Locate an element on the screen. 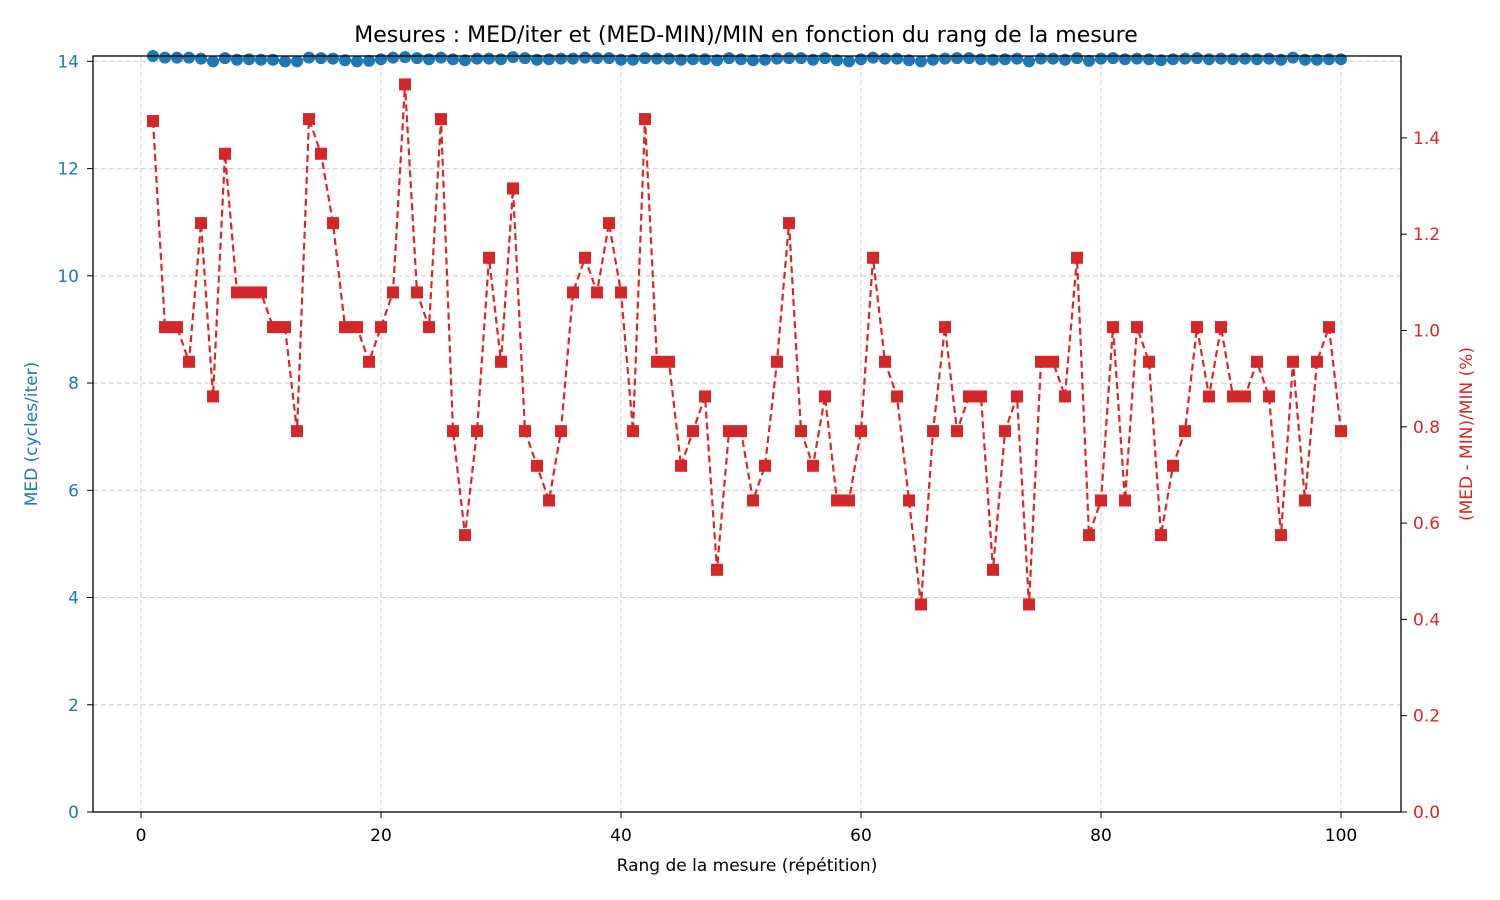 The image size is (1500, 900). y-right-tick-label: 0.0 is located at coordinates (1426, 813).